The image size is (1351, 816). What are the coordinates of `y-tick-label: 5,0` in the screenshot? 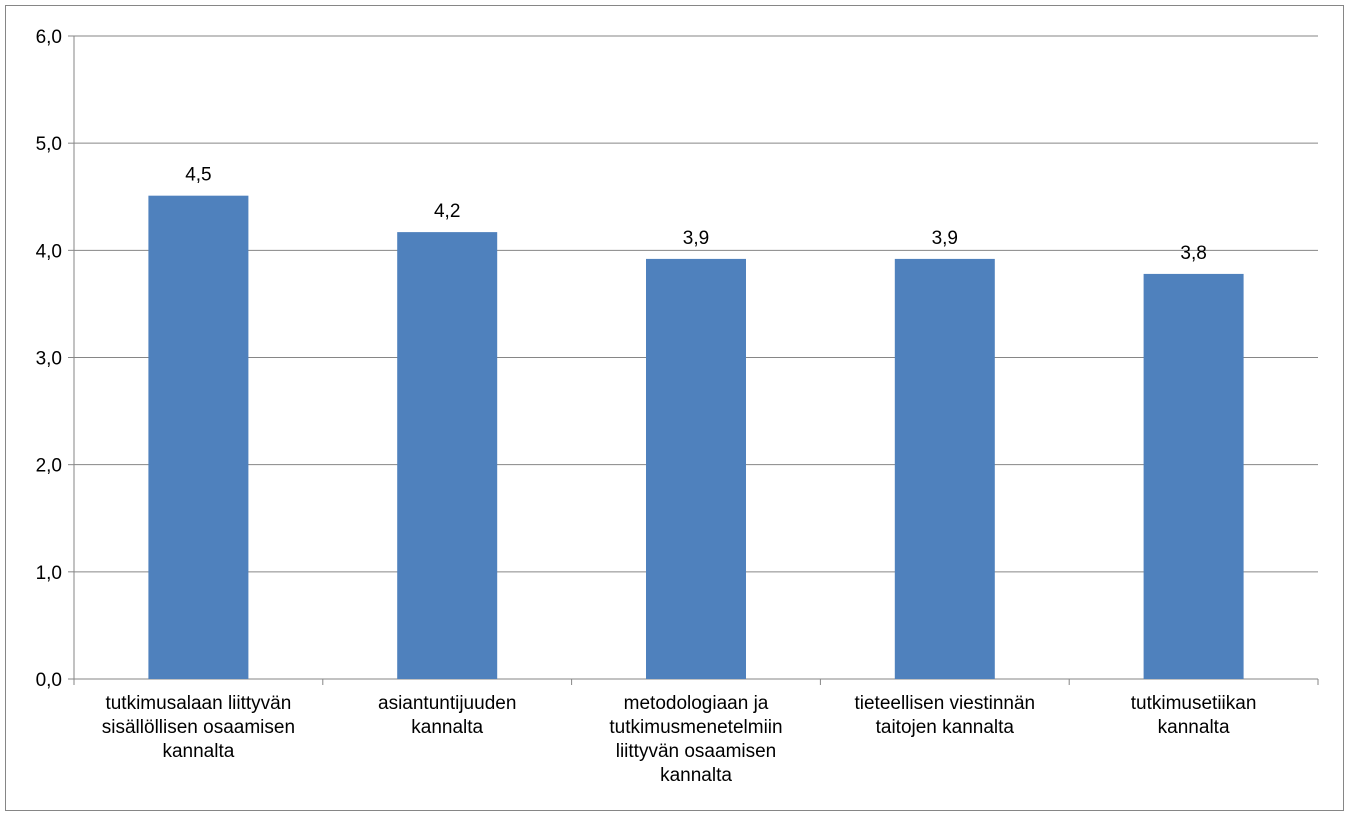 It's located at (49, 144).